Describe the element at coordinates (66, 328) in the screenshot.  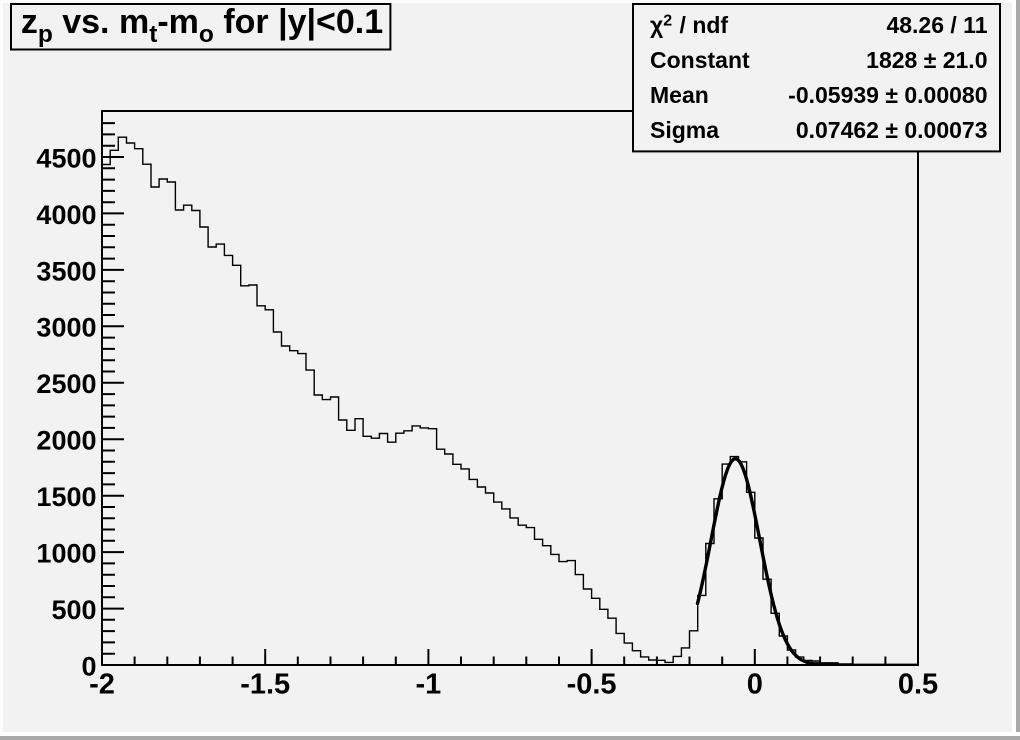
I see `svg-text: 3000` at that location.